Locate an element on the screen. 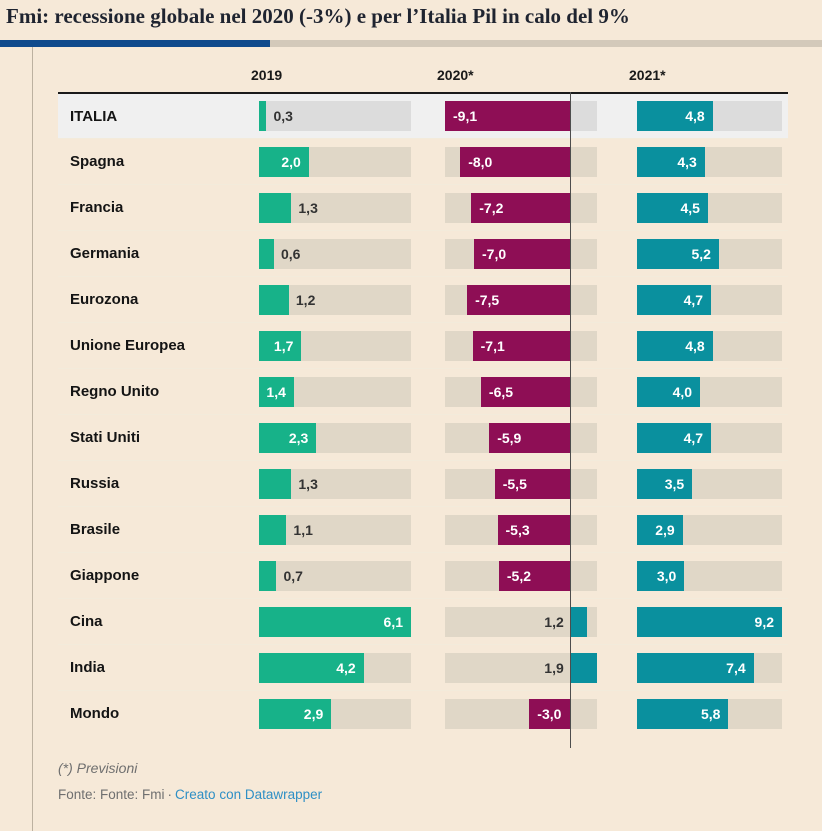 The width and height of the screenshot is (822, 831). bar-track: -5,2 is located at coordinates (521, 575).